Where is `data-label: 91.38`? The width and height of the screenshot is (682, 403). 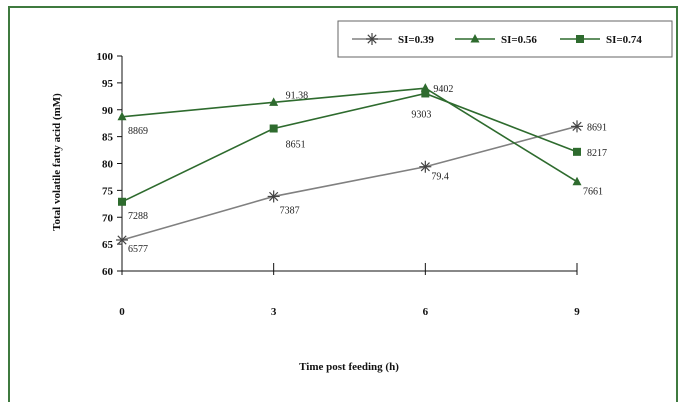 data-label: 91.38 is located at coordinates (297, 95).